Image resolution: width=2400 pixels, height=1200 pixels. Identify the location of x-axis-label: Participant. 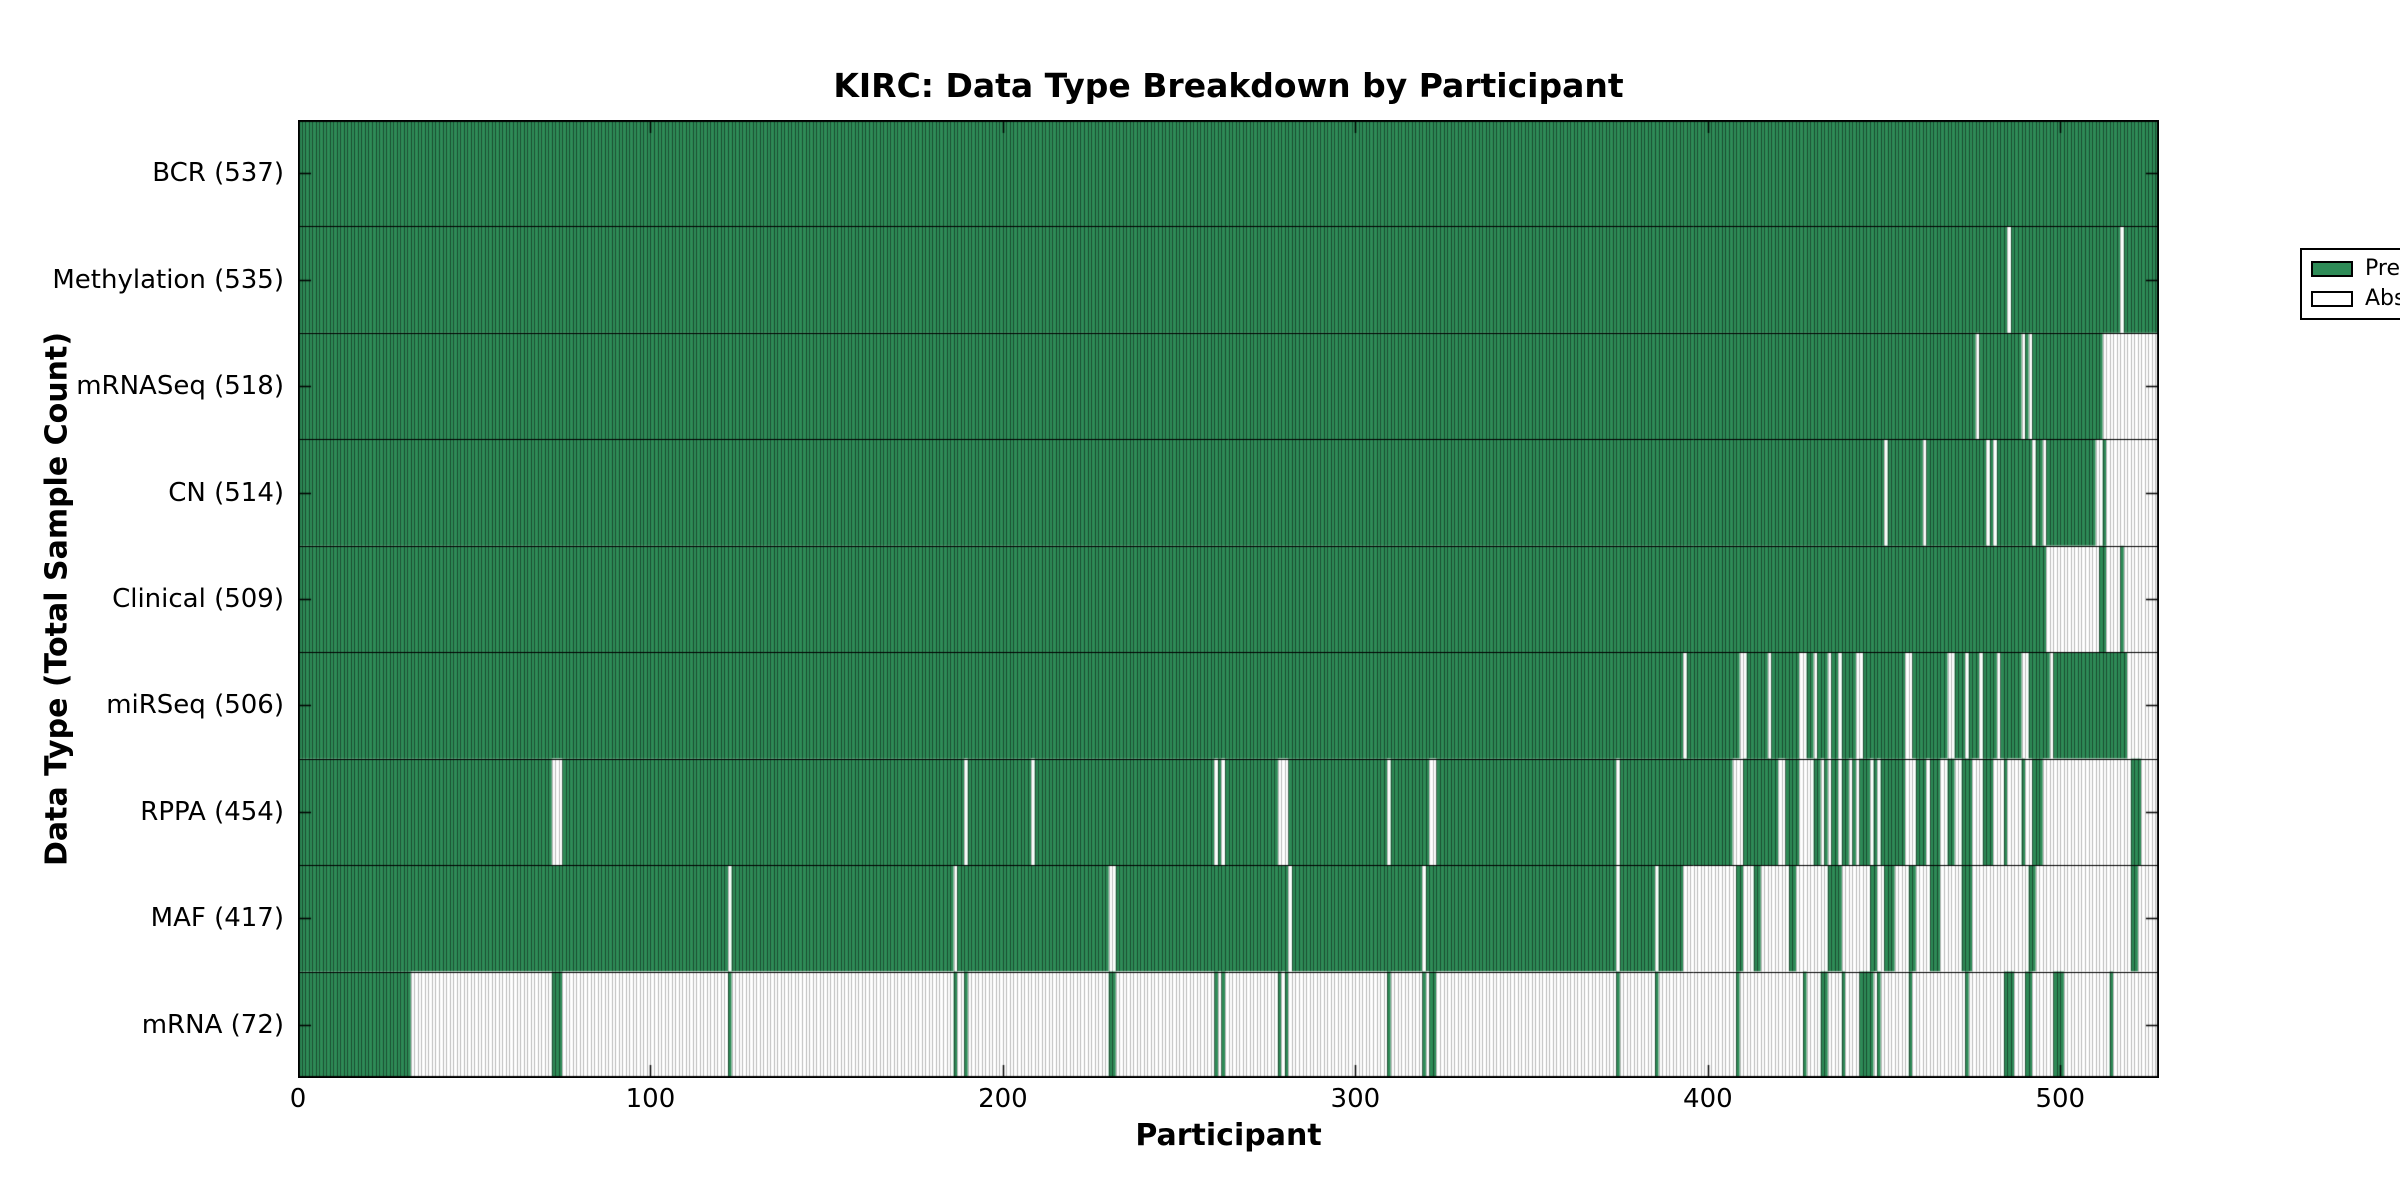
(1228, 1135).